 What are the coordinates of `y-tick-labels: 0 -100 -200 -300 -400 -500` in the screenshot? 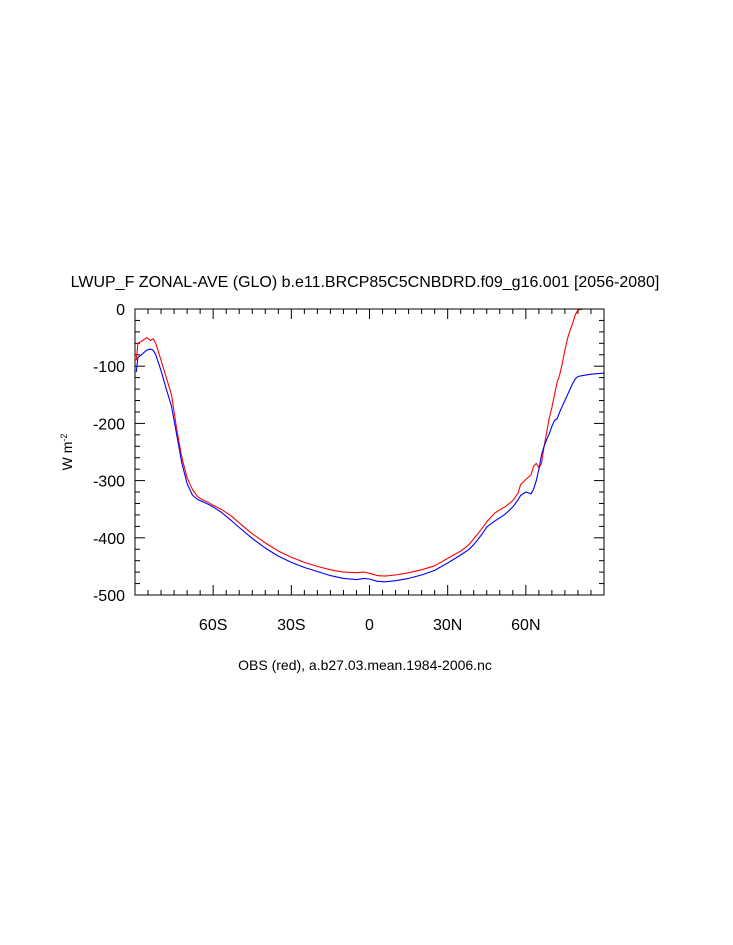 It's located at (109, 453).